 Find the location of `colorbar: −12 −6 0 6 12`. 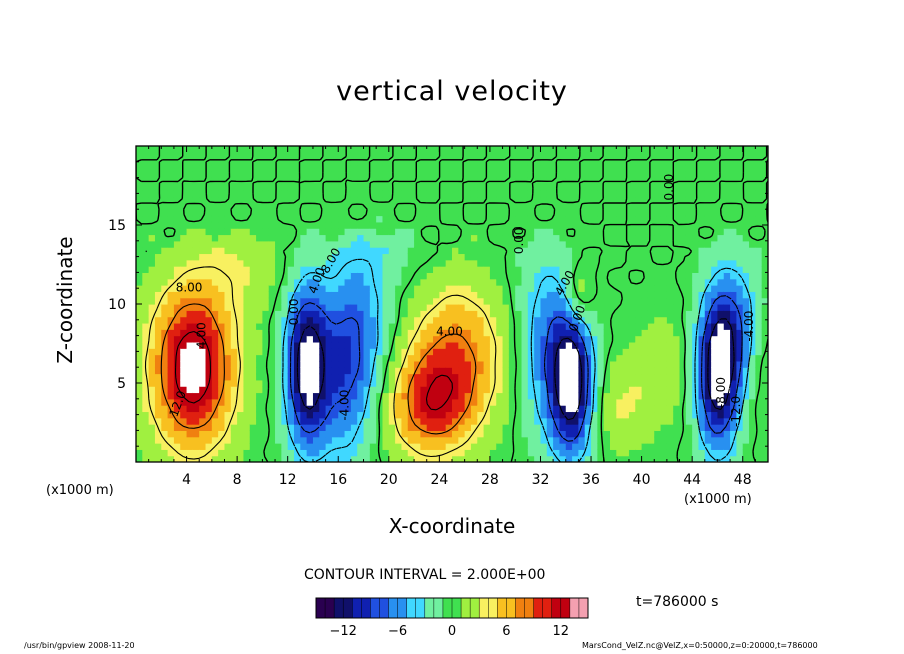

colorbar: −12 −6 0 6 12 is located at coordinates (452, 618).